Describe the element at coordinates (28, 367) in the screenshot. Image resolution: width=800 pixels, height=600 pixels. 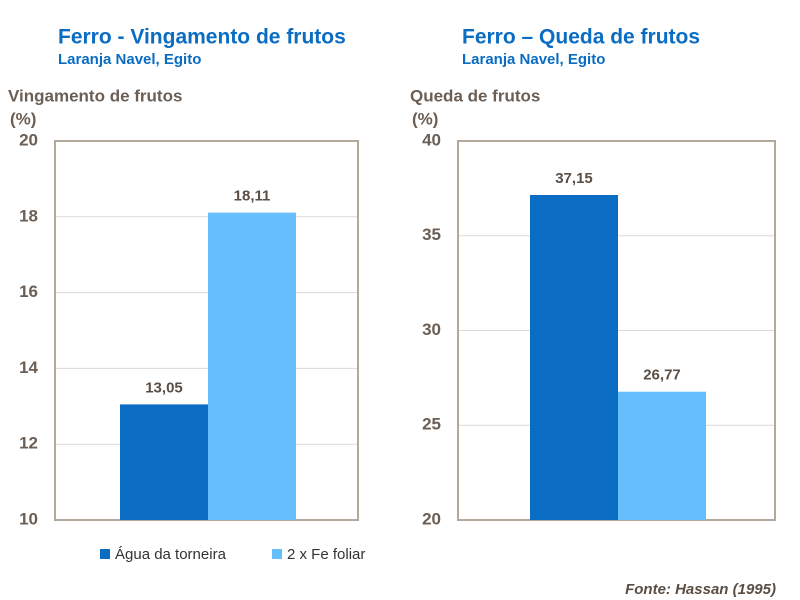
I see `y-tick-label: 14` at that location.